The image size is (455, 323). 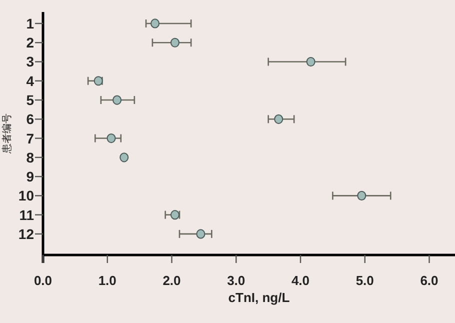 I want to click on x-tick-label: 4.0, so click(x=300, y=280).